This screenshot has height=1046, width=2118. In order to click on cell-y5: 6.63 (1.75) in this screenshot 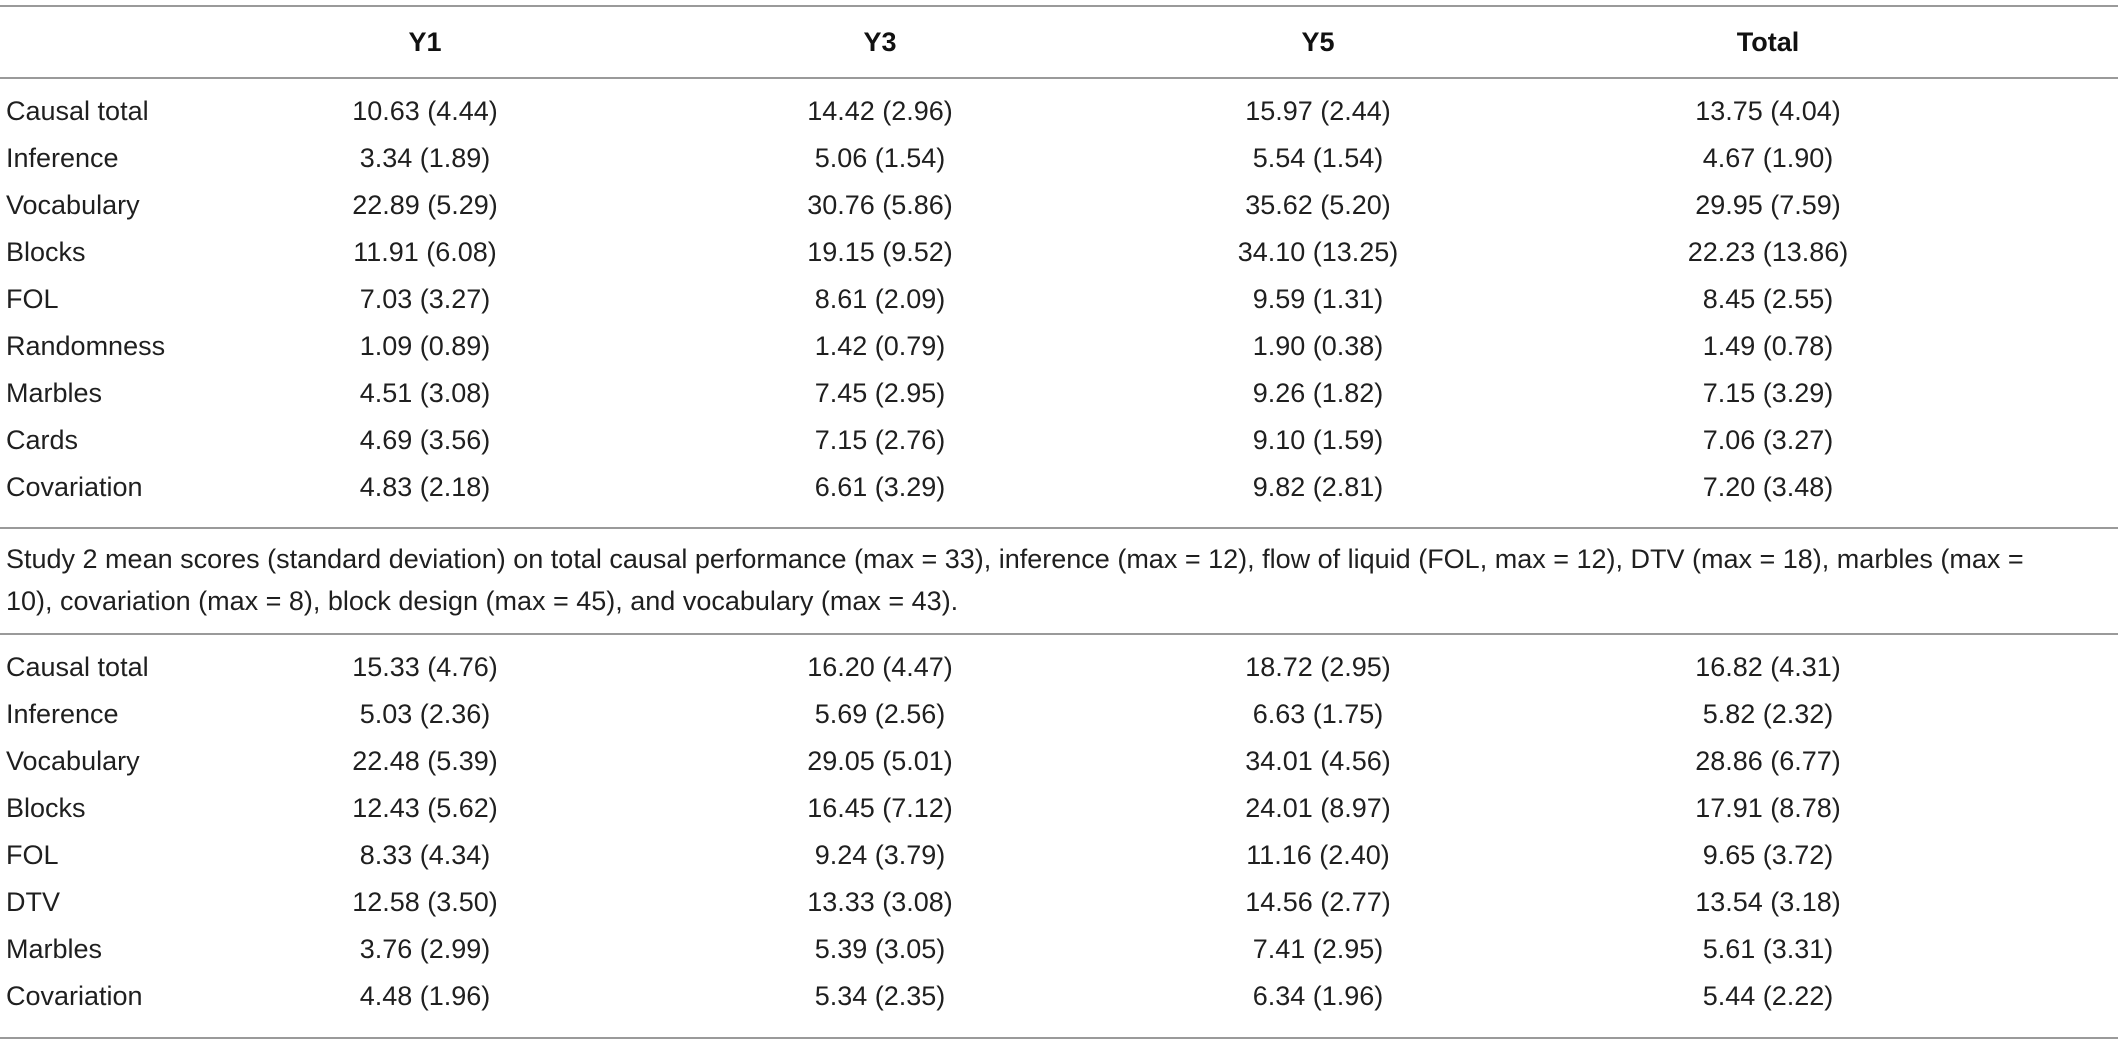, I will do `click(1318, 714)`.